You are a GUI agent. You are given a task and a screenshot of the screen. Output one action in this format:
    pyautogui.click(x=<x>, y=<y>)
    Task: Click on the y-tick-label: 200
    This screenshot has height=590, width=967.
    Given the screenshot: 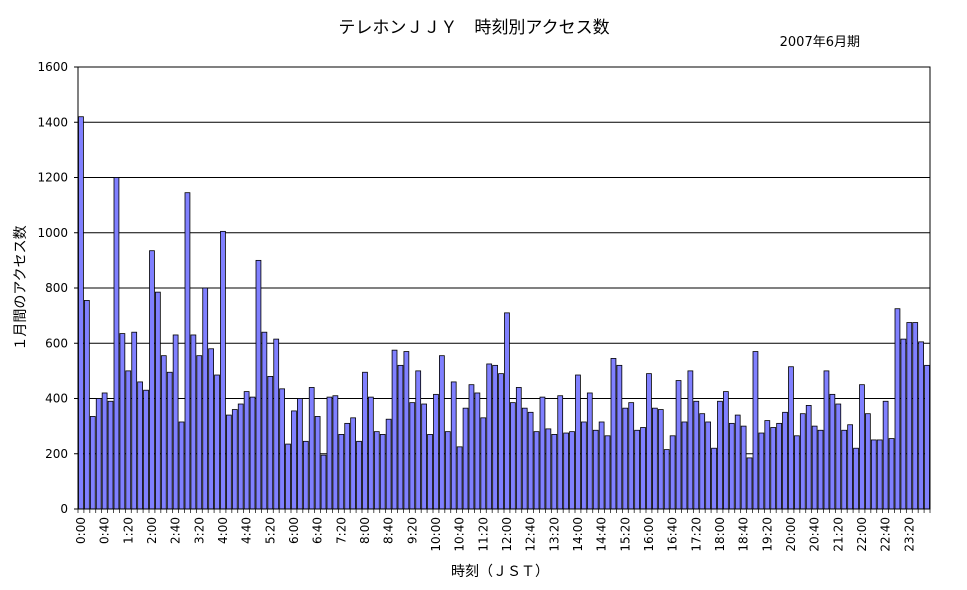 What is the action you would take?
    pyautogui.click(x=56, y=454)
    